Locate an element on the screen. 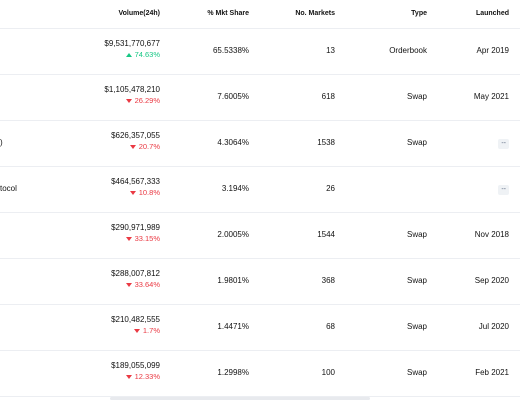  volume-amount: $1,105,478,210 is located at coordinates (132, 89).